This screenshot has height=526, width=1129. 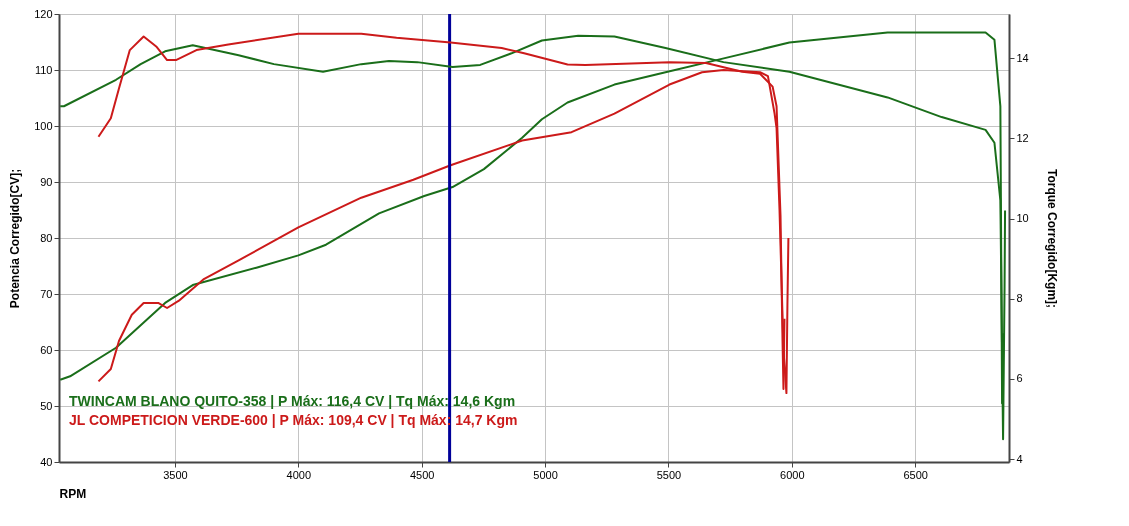 I want to click on y2-tick-label: 14, so click(x=1022, y=57).